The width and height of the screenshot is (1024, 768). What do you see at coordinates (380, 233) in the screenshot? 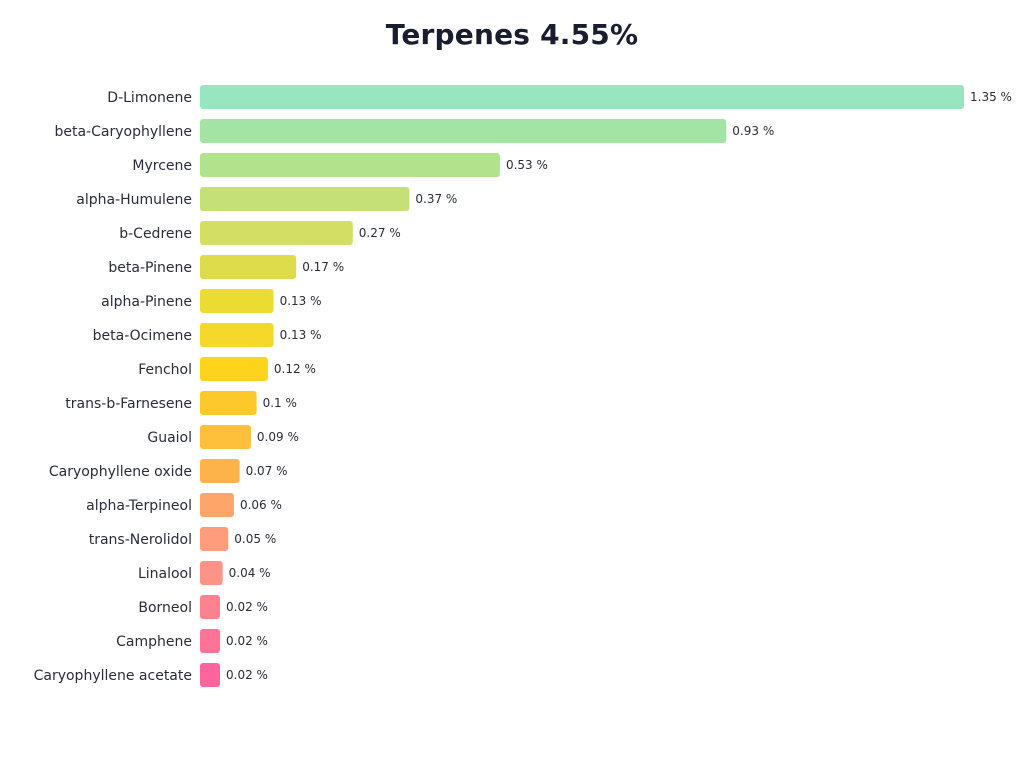
I see `value-label: 0.27 %` at bounding box center [380, 233].